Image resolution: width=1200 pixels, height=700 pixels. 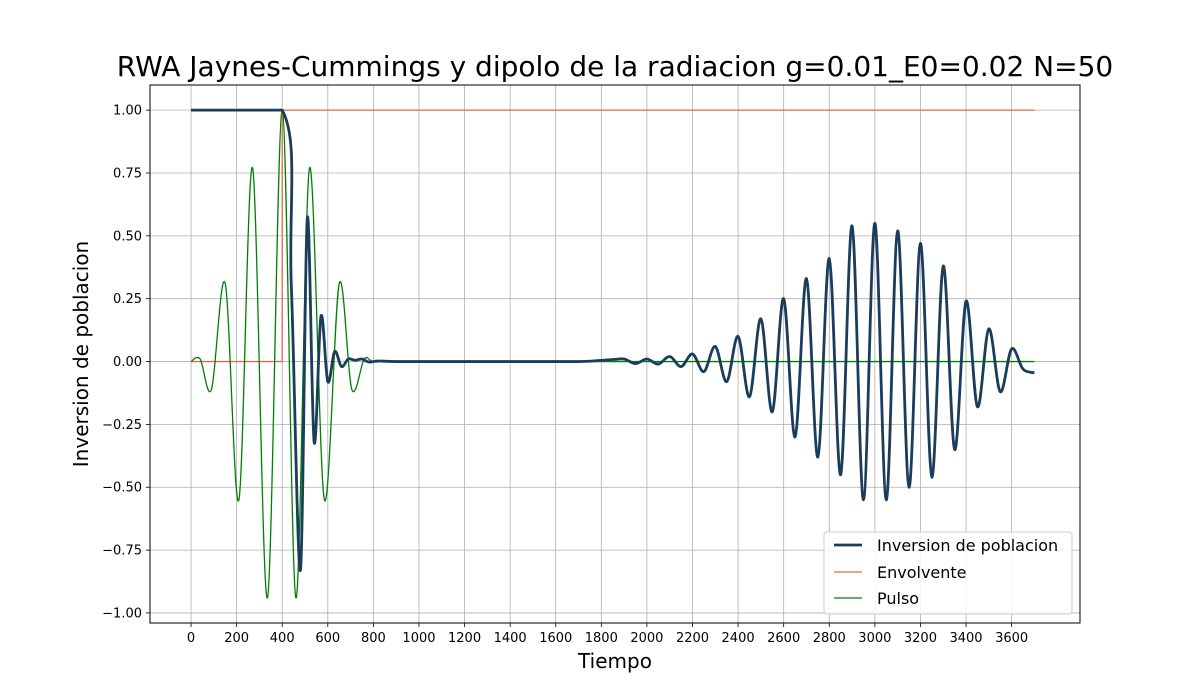 What do you see at coordinates (967, 545) in the screenshot?
I see `legend-label-inversion: Inversion de poblacion` at bounding box center [967, 545].